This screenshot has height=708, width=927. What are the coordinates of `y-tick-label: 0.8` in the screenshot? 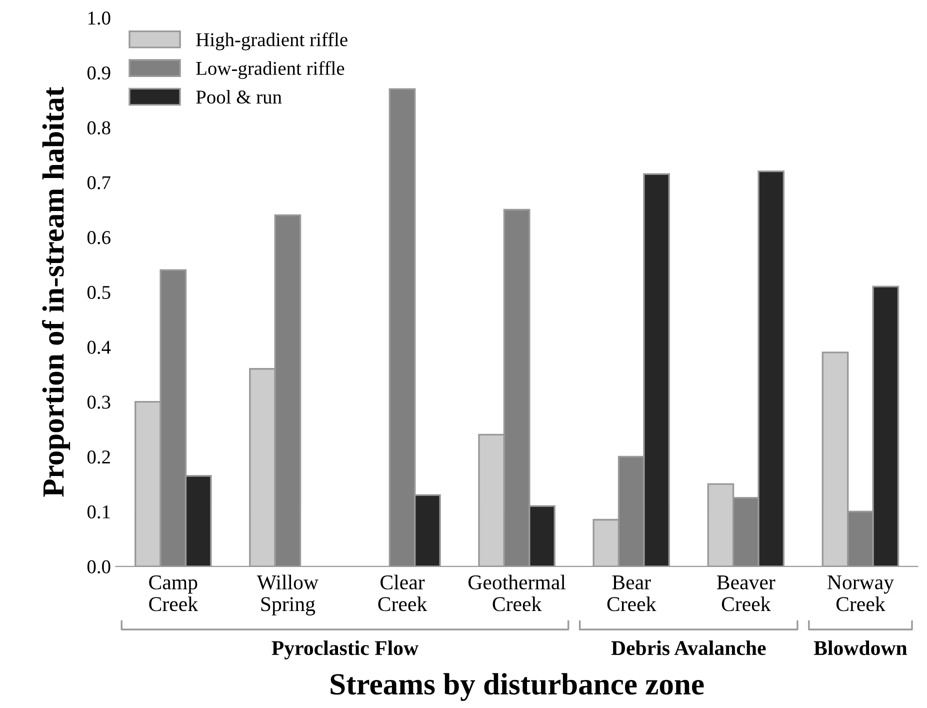 It's located at (98, 127).